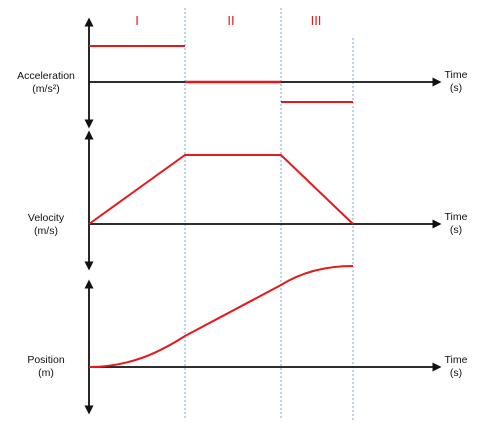 Image resolution: width=500 pixels, height=426 pixels. I want to click on phase-label-3: III, so click(316, 20).